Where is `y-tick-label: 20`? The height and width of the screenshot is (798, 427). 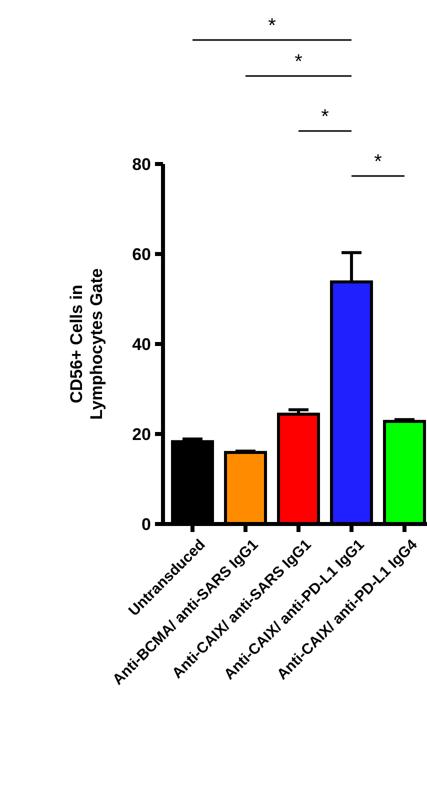
y-tick-label: 20 is located at coordinates (141, 434).